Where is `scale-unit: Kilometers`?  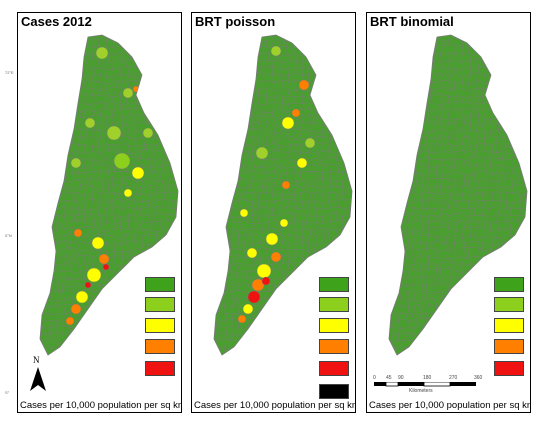 scale-unit: Kilometers is located at coordinates (421, 391).